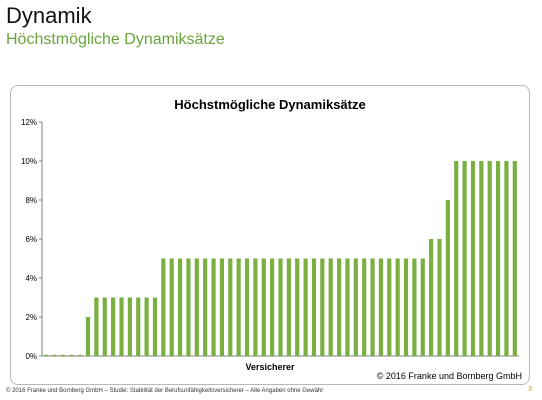 Image resolution: width=542 pixels, height=400 pixels. What do you see at coordinates (29, 122) in the screenshot?
I see `y-tick-label: 12%` at bounding box center [29, 122].